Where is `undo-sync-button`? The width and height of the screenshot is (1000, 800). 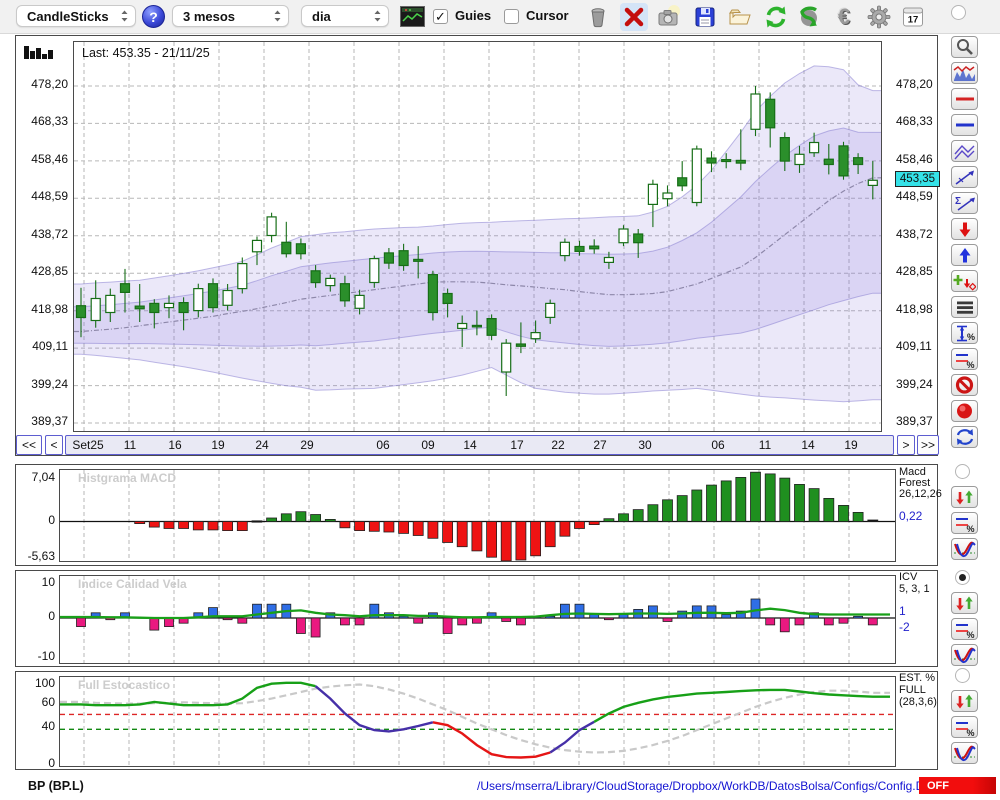
undo-sync-button is located at coordinates (809, 17).